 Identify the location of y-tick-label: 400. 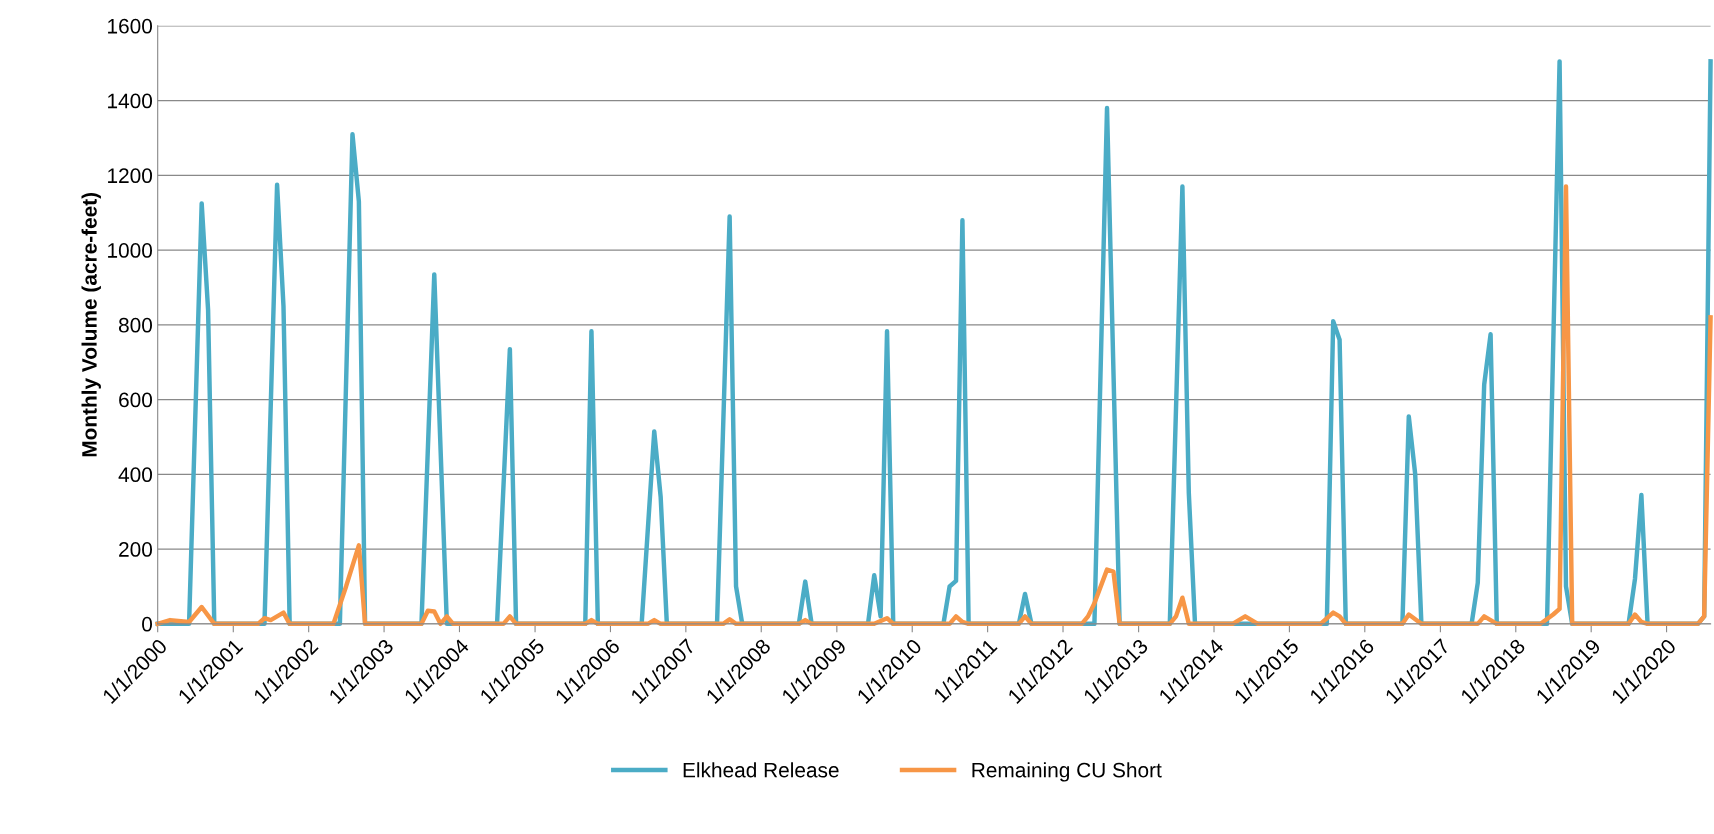
(135, 475).